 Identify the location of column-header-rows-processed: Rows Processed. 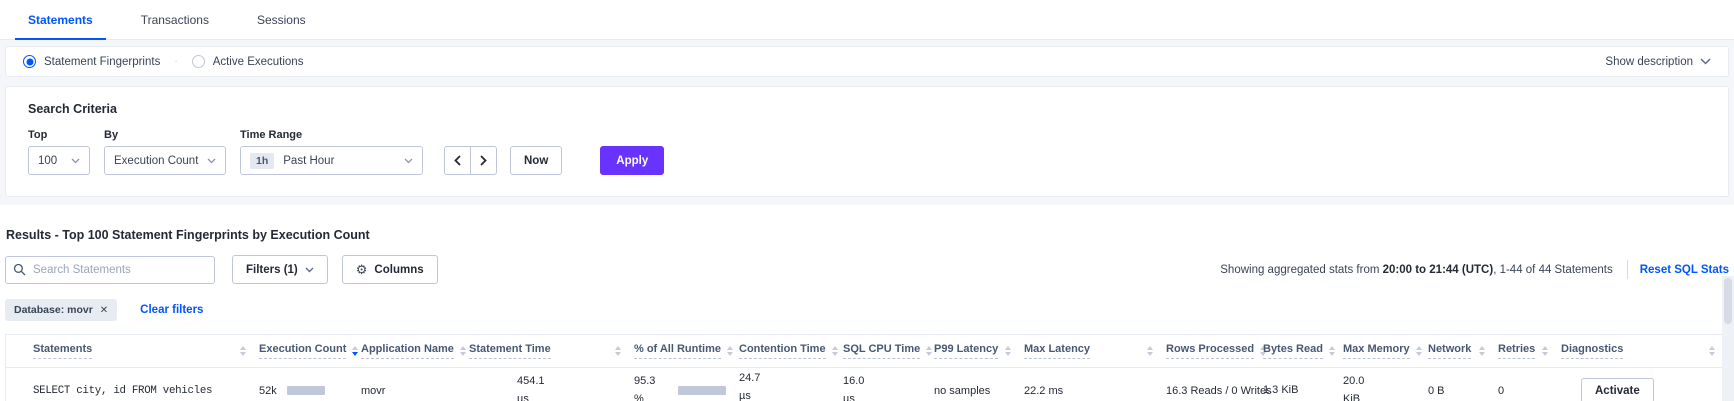
(1216, 351).